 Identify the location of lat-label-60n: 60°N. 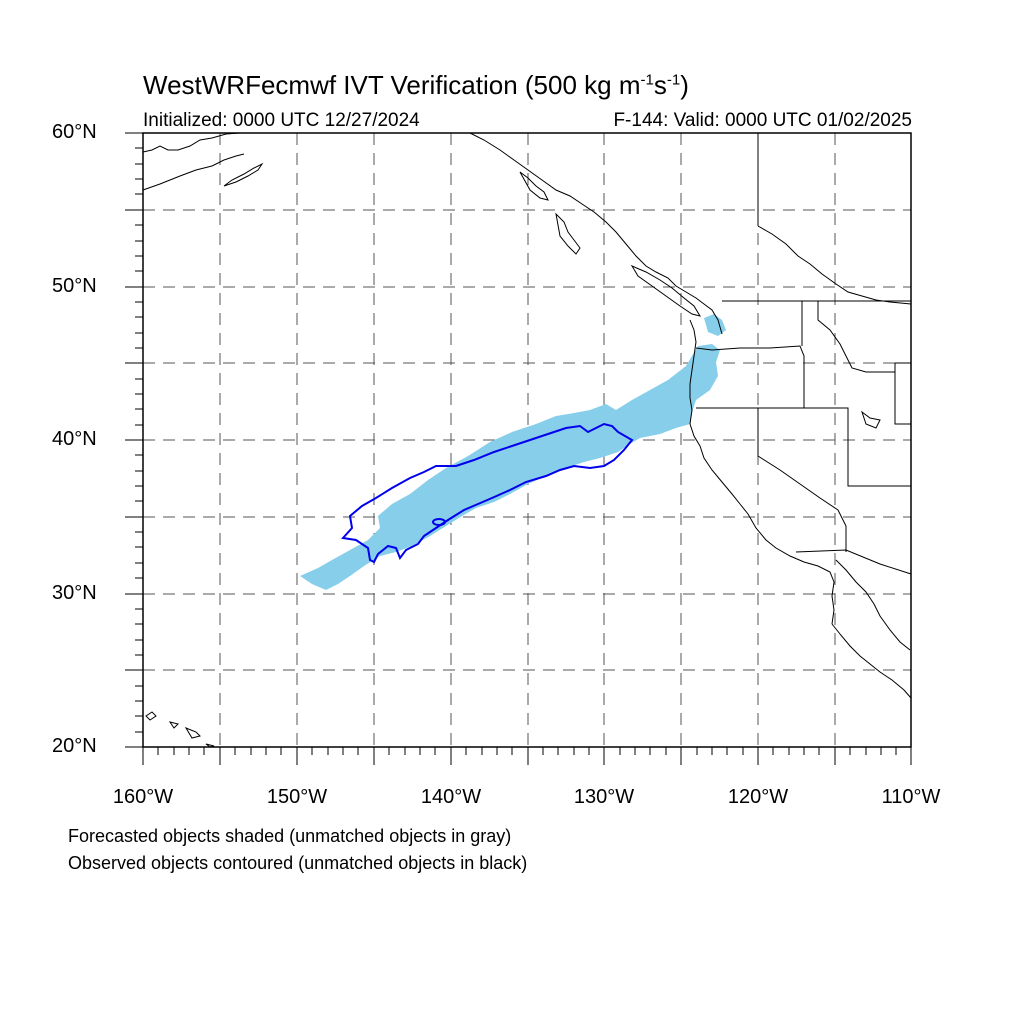
(74, 132).